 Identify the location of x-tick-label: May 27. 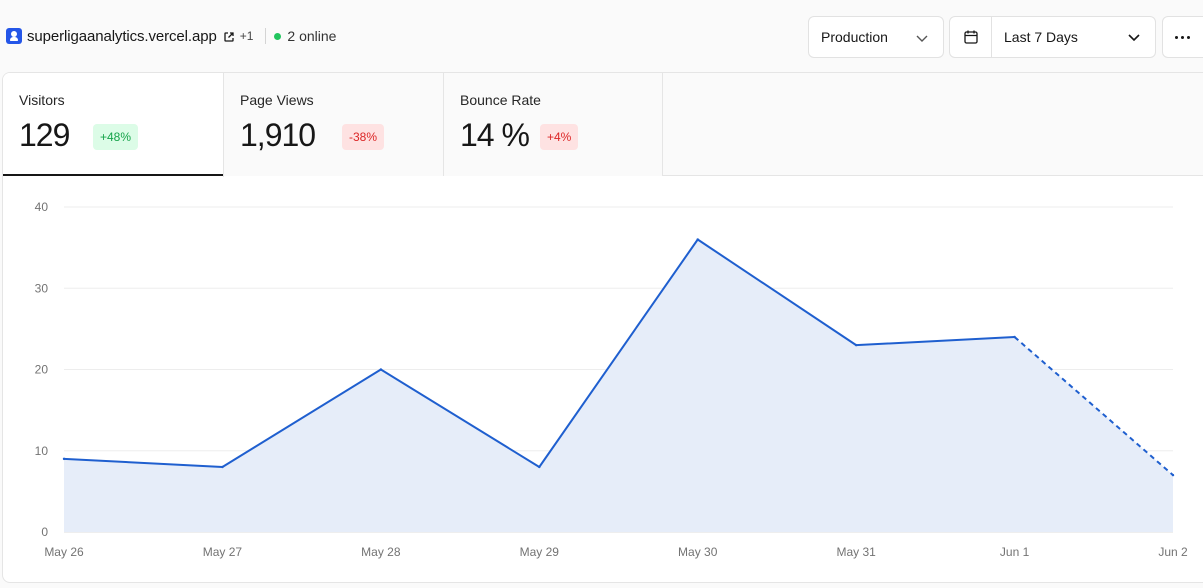
(223, 552).